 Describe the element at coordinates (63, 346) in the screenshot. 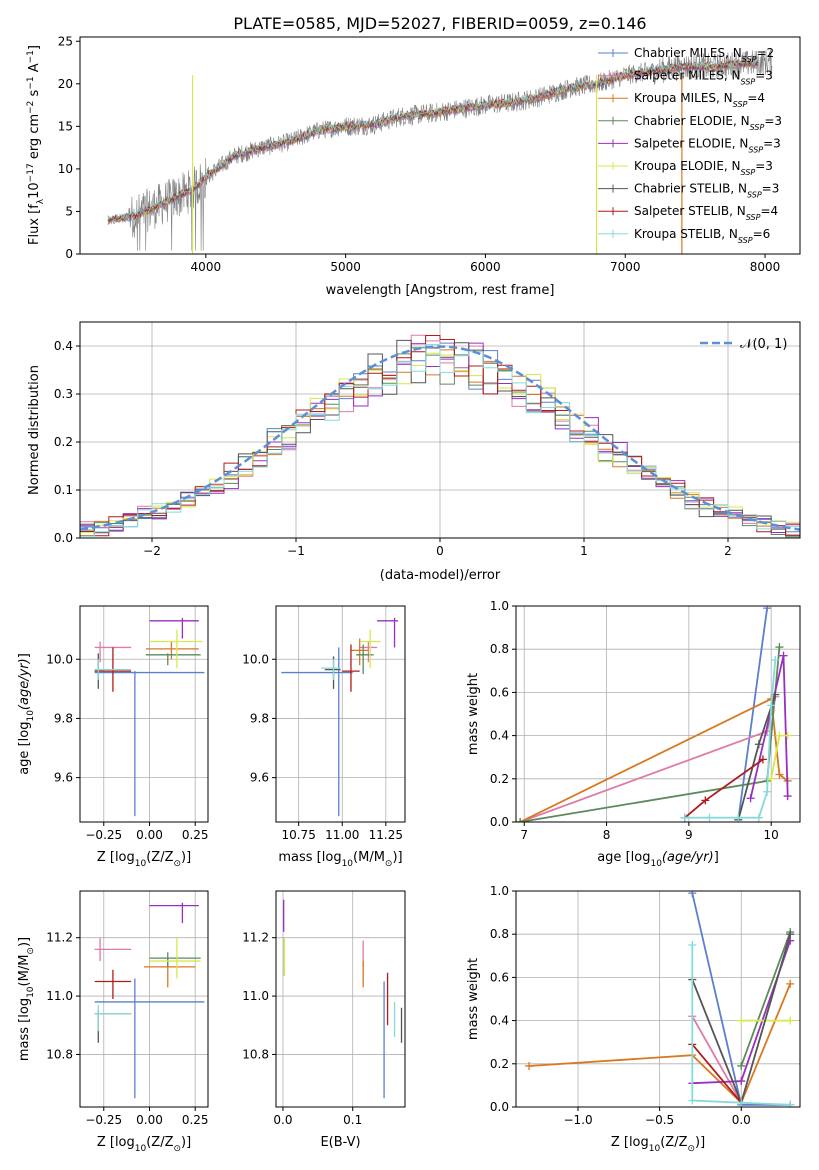

I see `y-tick-label: 0.4` at that location.